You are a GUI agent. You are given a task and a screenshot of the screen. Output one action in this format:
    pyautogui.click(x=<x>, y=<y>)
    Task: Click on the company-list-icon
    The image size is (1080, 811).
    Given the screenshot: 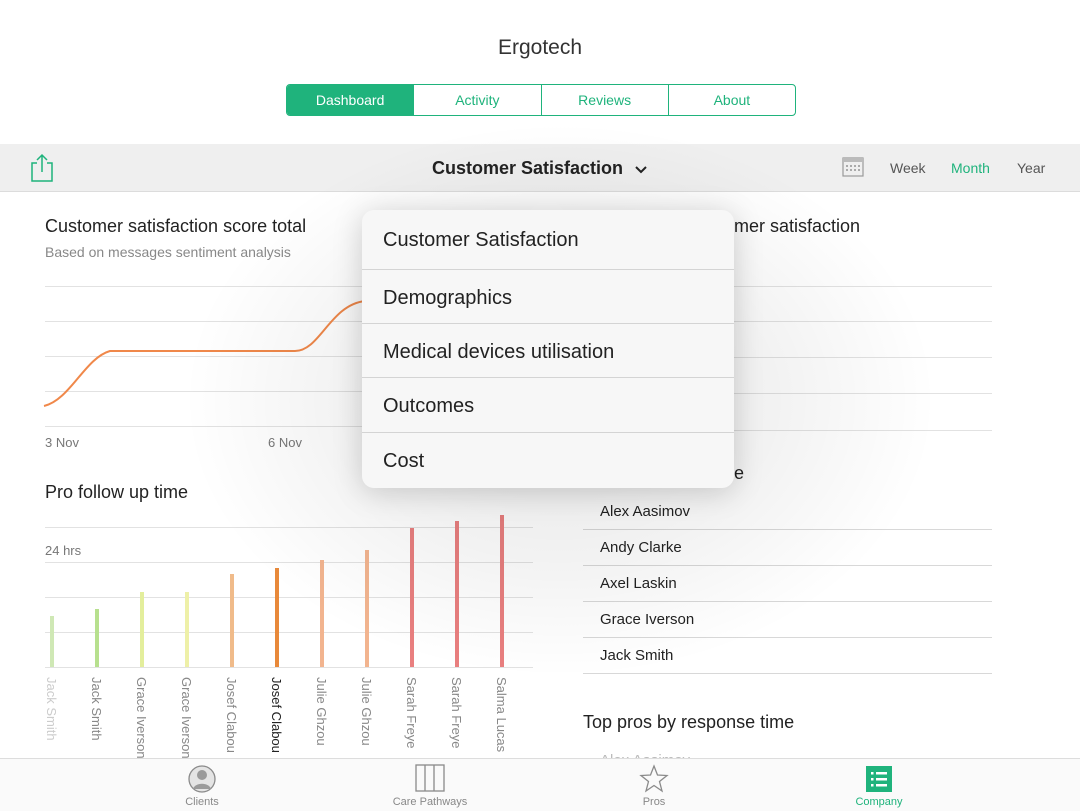 What is the action you would take?
    pyautogui.click(x=879, y=779)
    